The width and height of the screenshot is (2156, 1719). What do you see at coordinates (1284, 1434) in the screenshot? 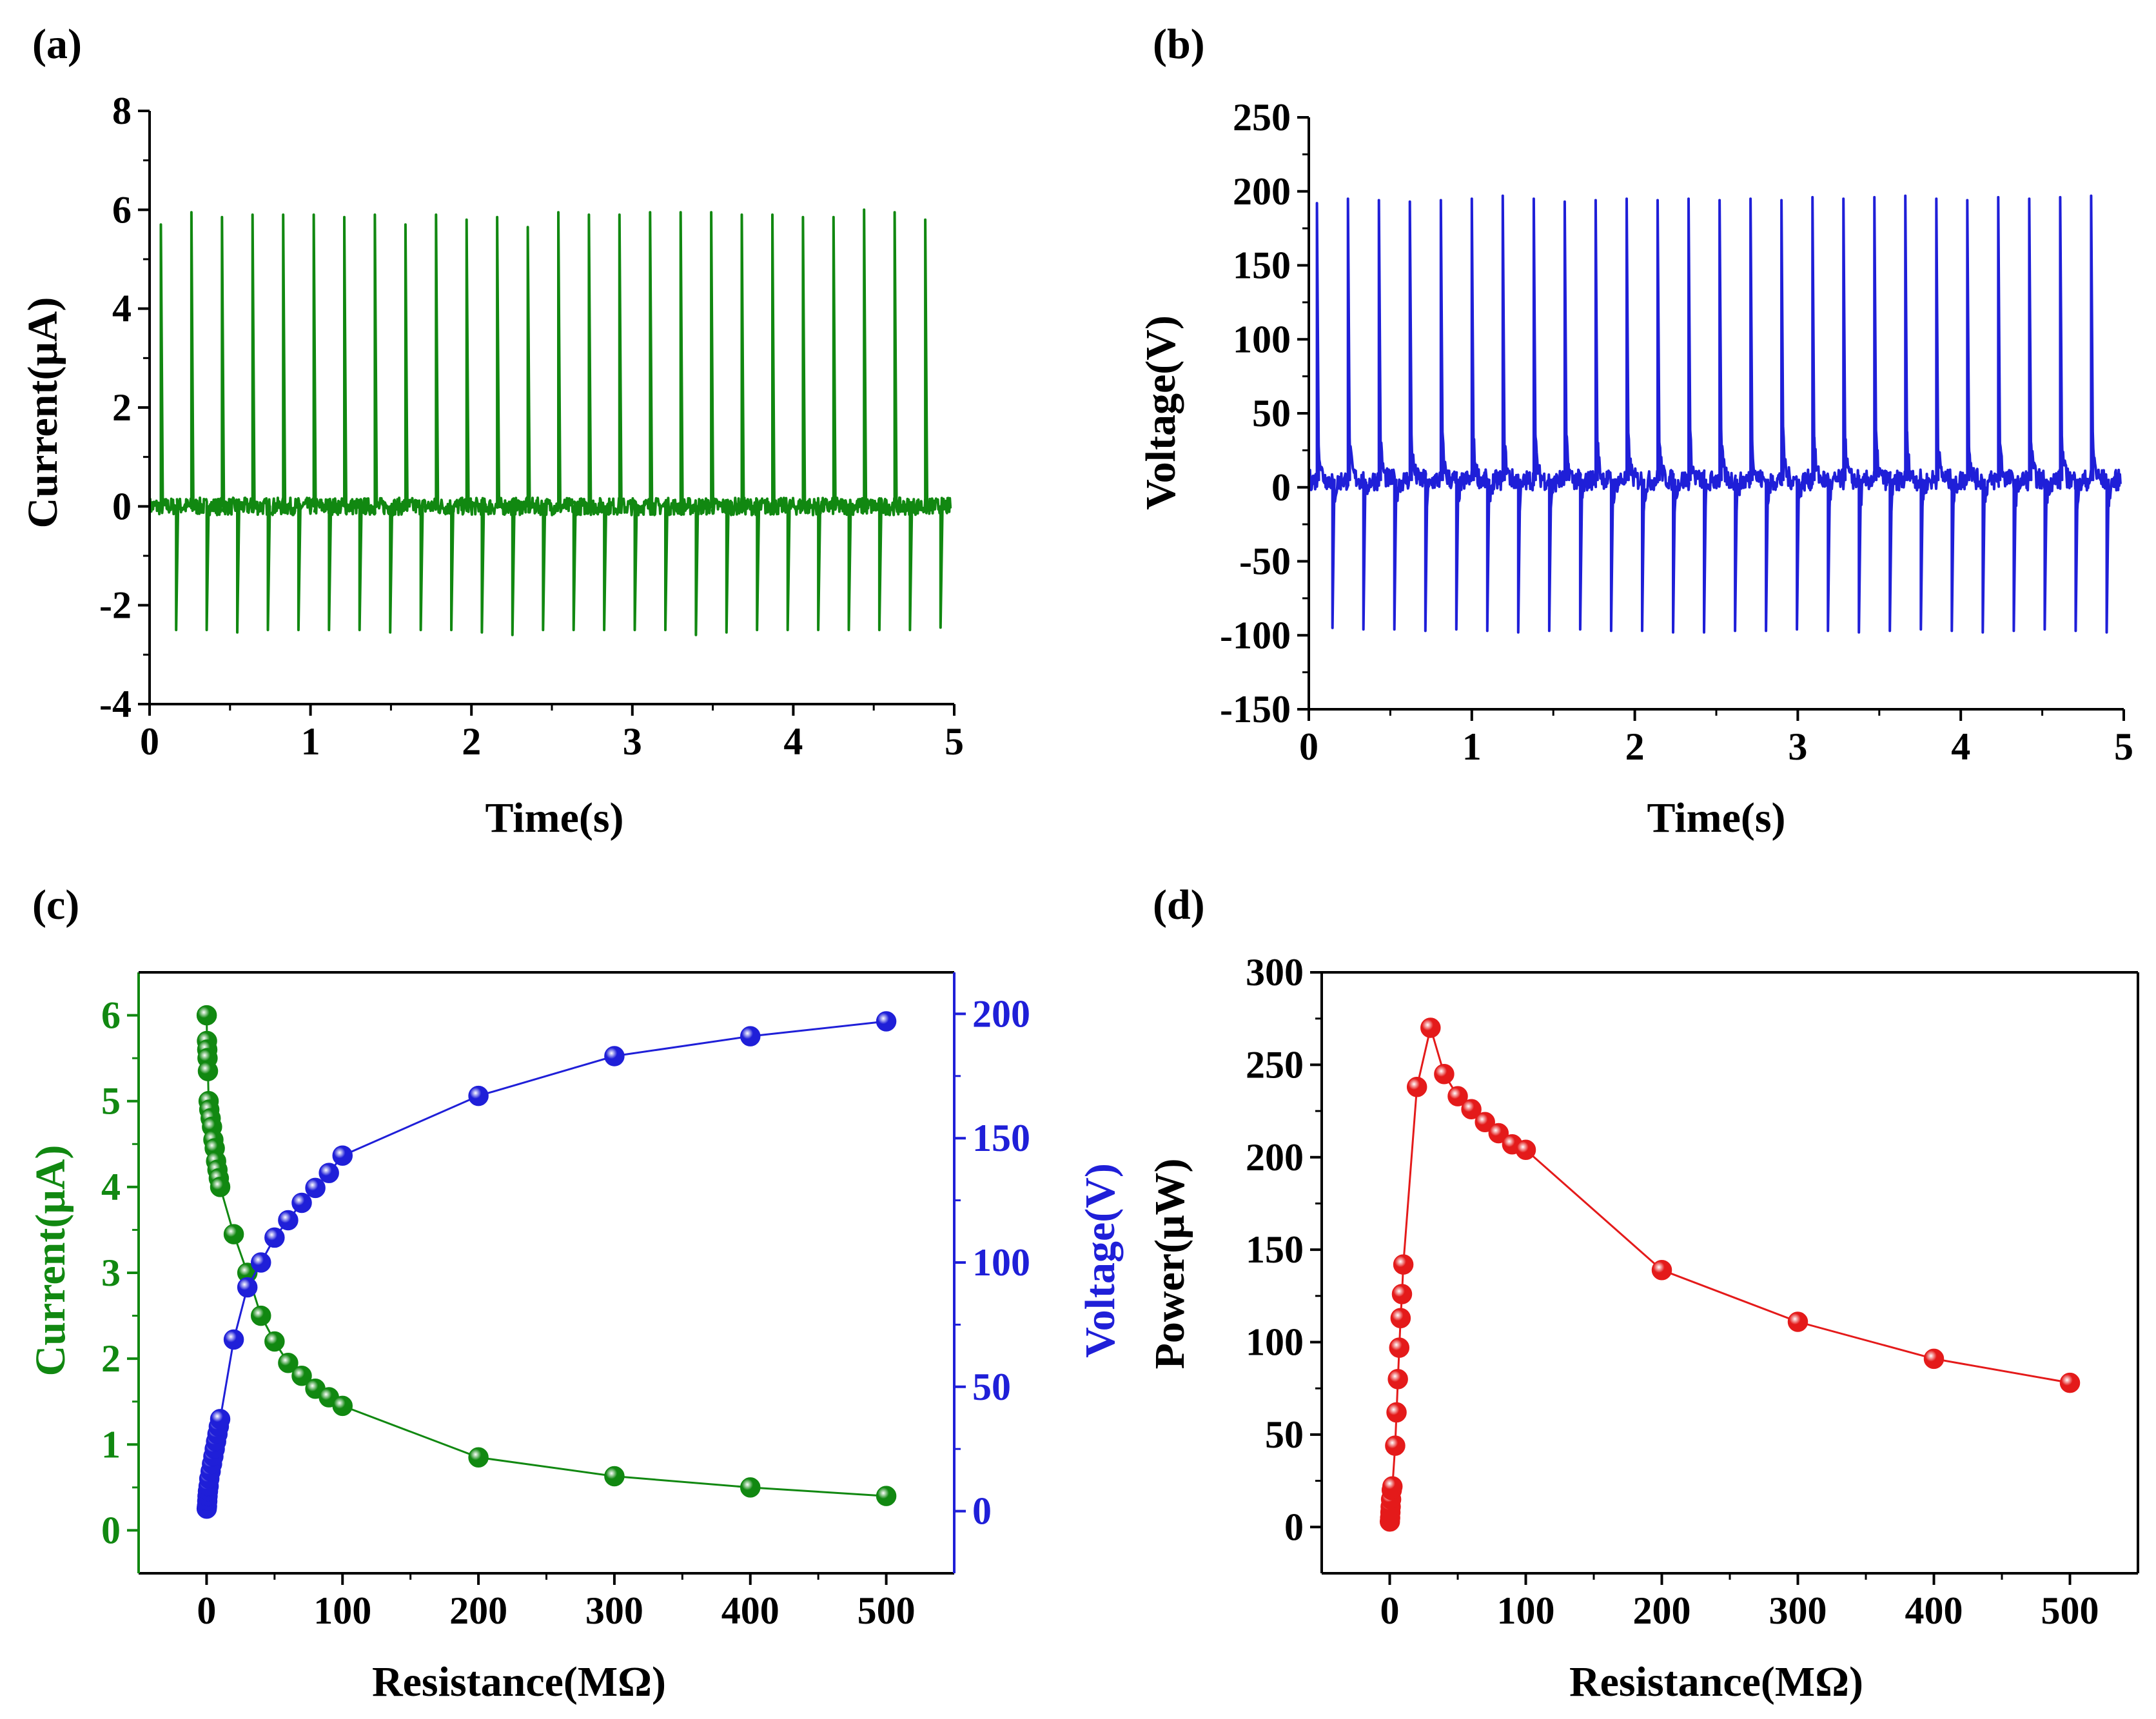
I see `chart-d-y-tick-label: 50` at bounding box center [1284, 1434].